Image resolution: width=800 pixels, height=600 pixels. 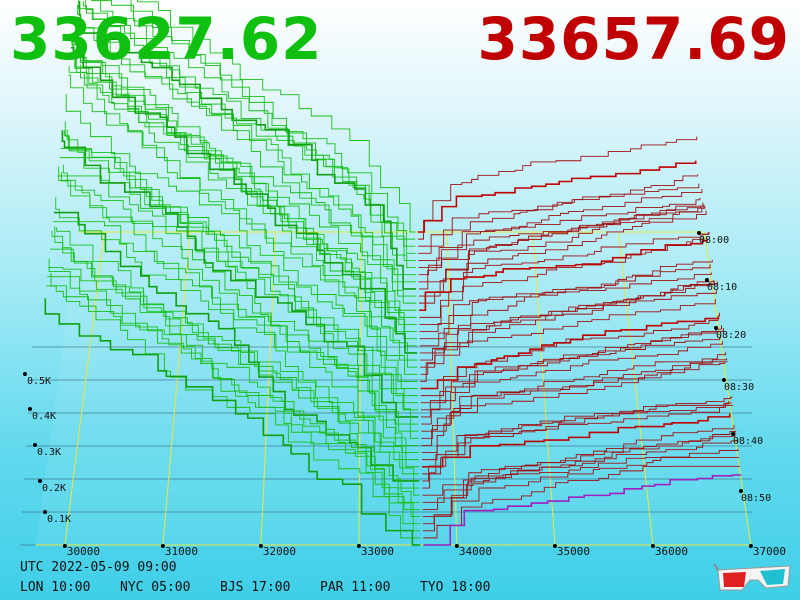 What do you see at coordinates (54, 488) in the screenshot?
I see `z-tick-label: 0.2K` at bounding box center [54, 488].